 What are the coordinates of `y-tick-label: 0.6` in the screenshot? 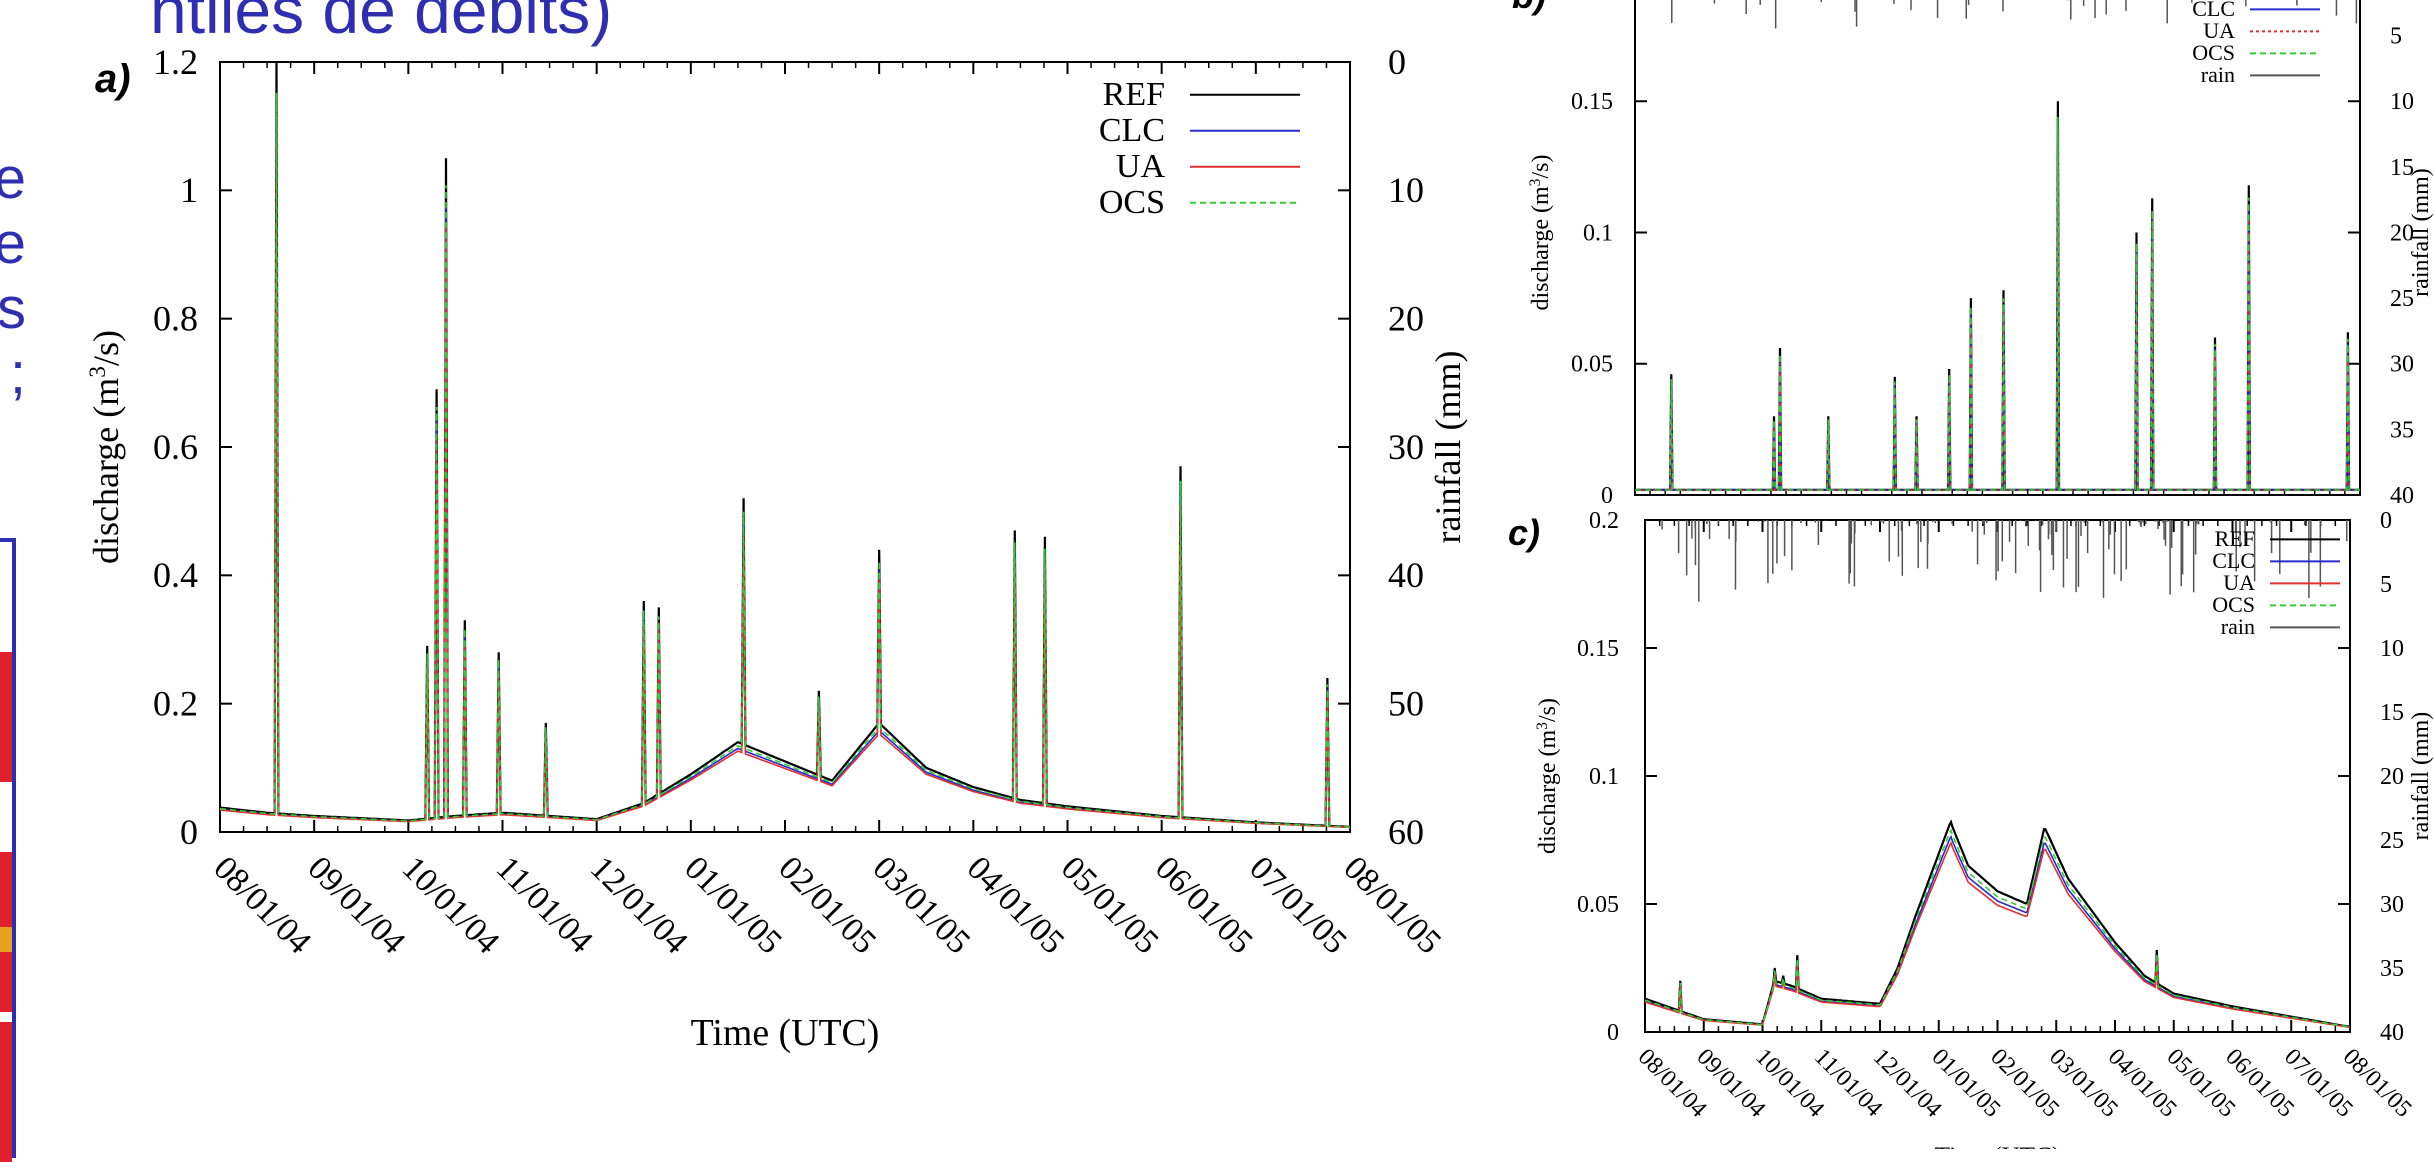 It's located at (175, 447).